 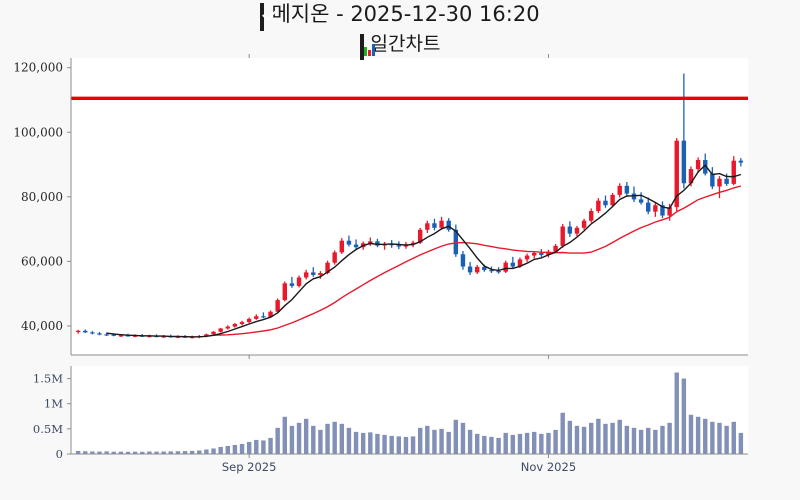 I want to click on chart-title-block: 메지온 - 2025-12-30 16:20 일간차트, so click(x=400, y=30).